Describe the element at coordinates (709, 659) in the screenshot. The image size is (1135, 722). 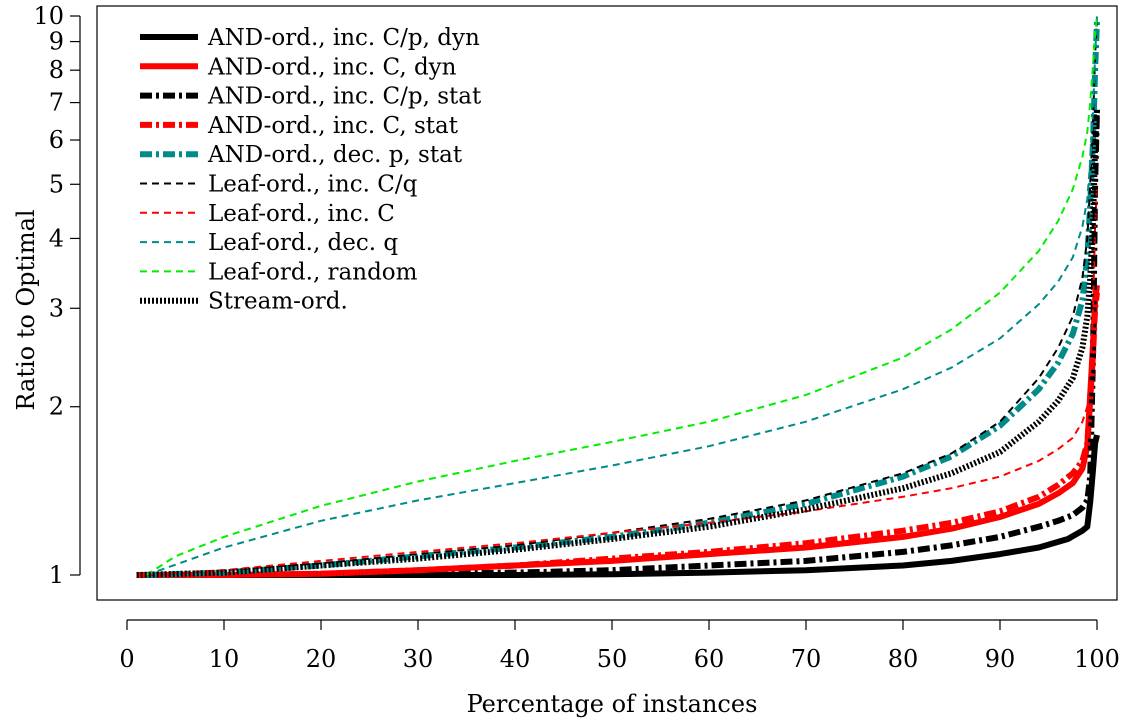
I see `x-tick-label: 60` at that location.